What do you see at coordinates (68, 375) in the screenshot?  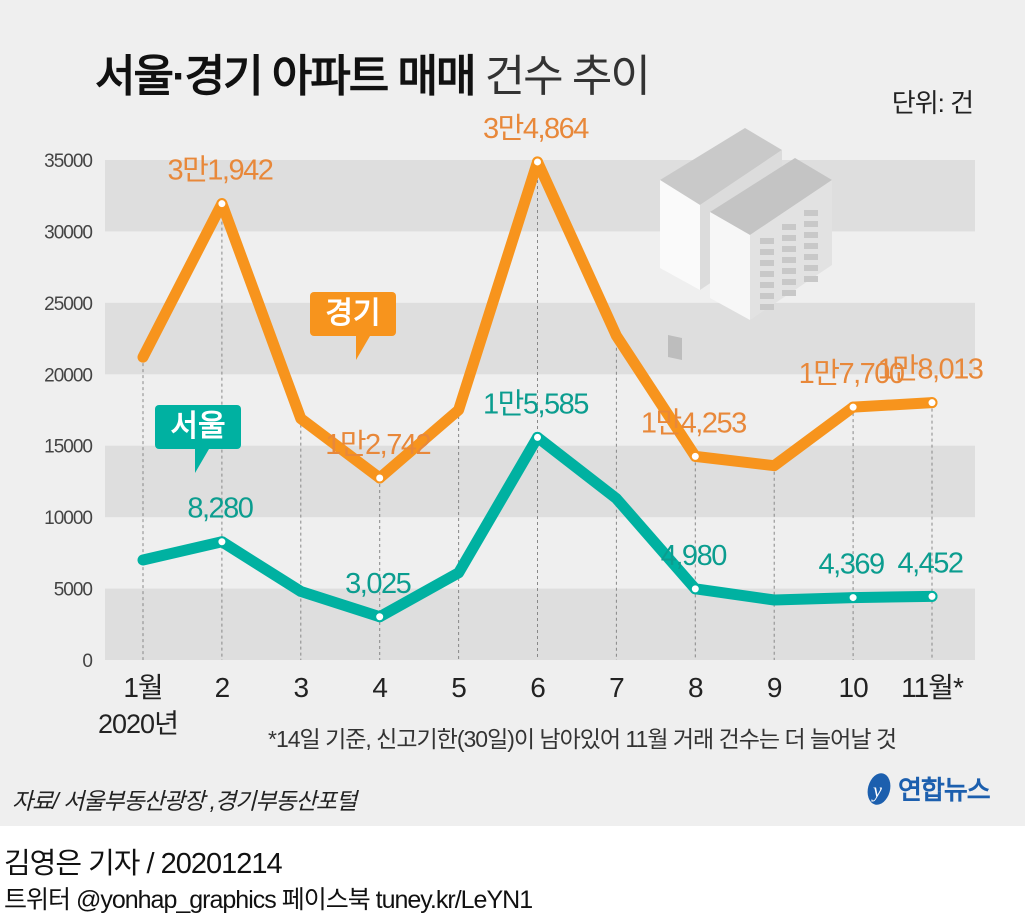 I see `y-tick-label: 20000` at bounding box center [68, 375].